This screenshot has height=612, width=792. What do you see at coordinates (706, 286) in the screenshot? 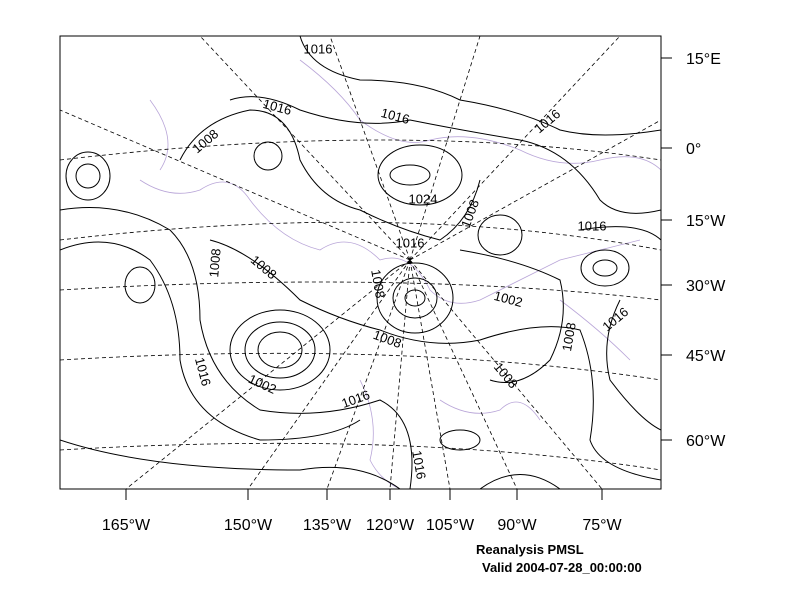
I see `lat-label: 30°W` at bounding box center [706, 286].